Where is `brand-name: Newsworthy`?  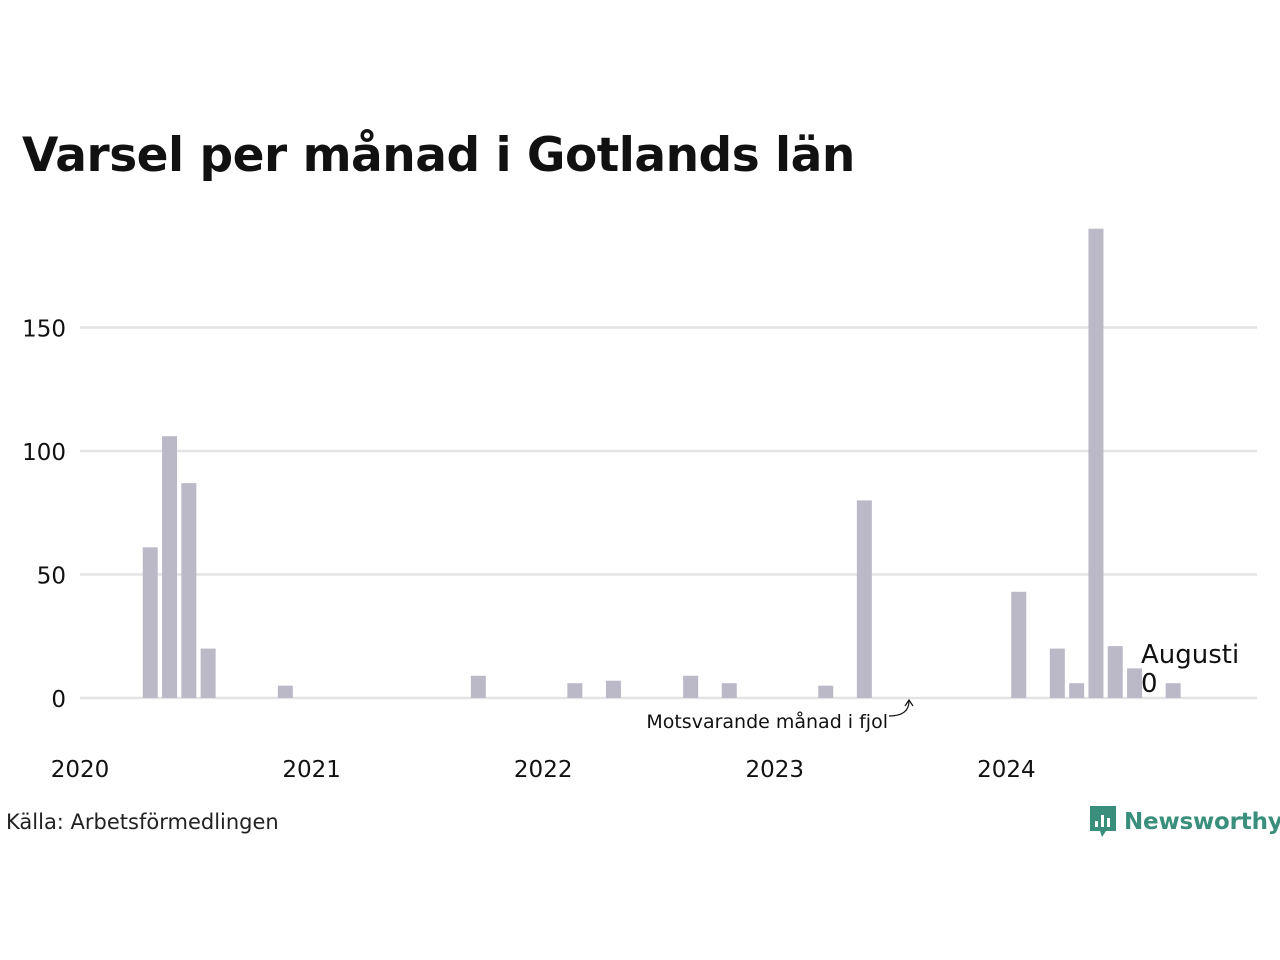 brand-name: Newsworthy is located at coordinates (1202, 822).